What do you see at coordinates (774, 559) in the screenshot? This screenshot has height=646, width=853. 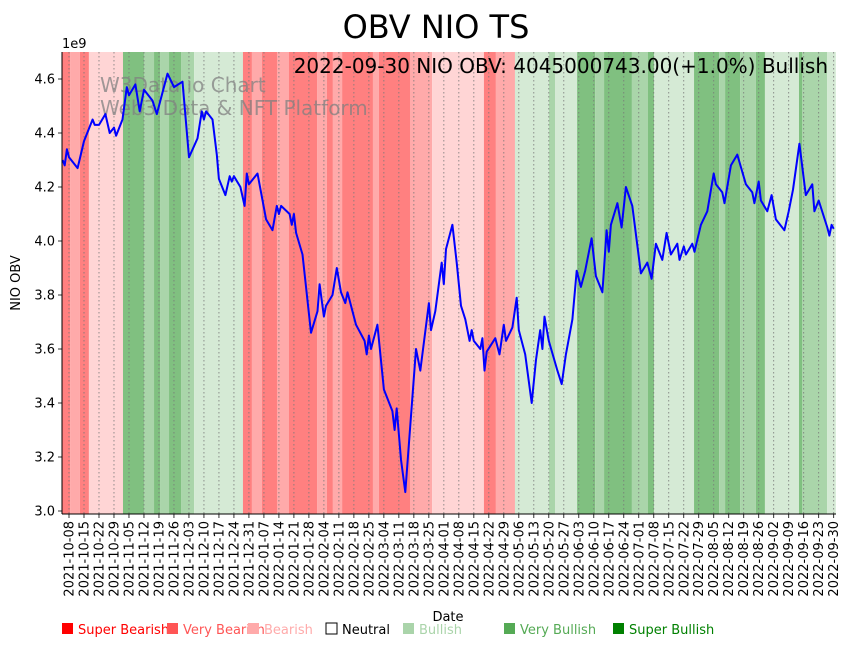 I see `x-tick-label: 2022-09-02` at bounding box center [774, 559].